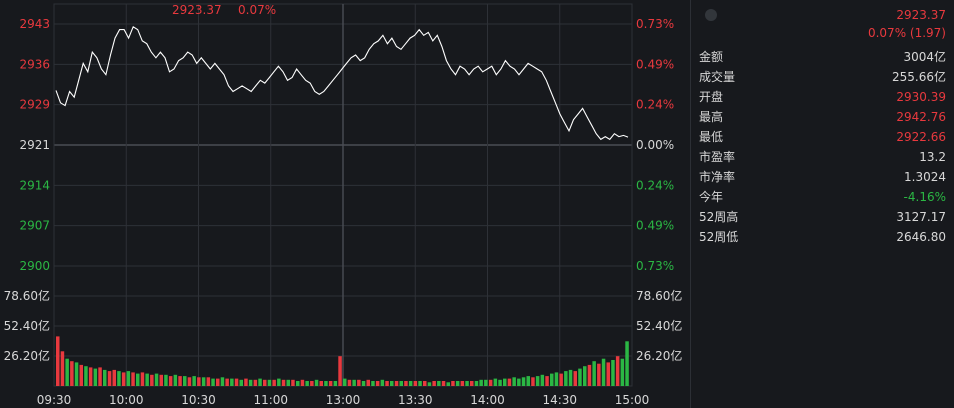 Image resolution: width=954 pixels, height=408 pixels. I want to click on x-tick-label: 13:30, so click(415, 400).